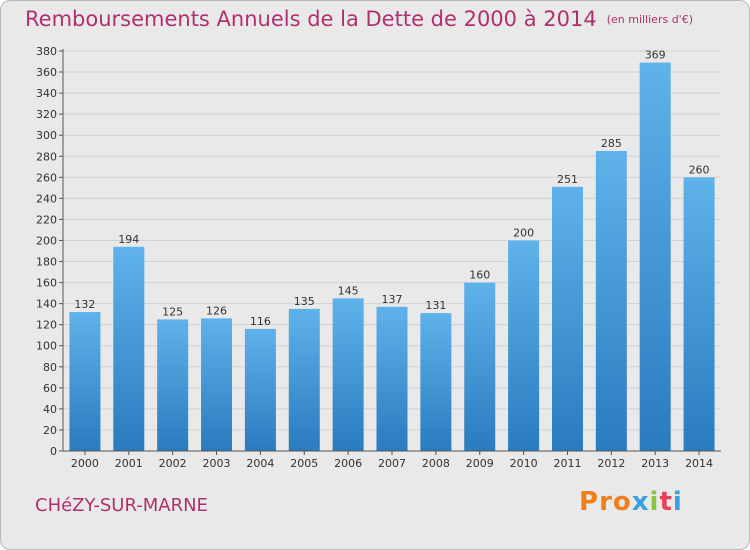 Image resolution: width=750 pixels, height=550 pixels. I want to click on y-tick-label: 120, so click(46, 325).